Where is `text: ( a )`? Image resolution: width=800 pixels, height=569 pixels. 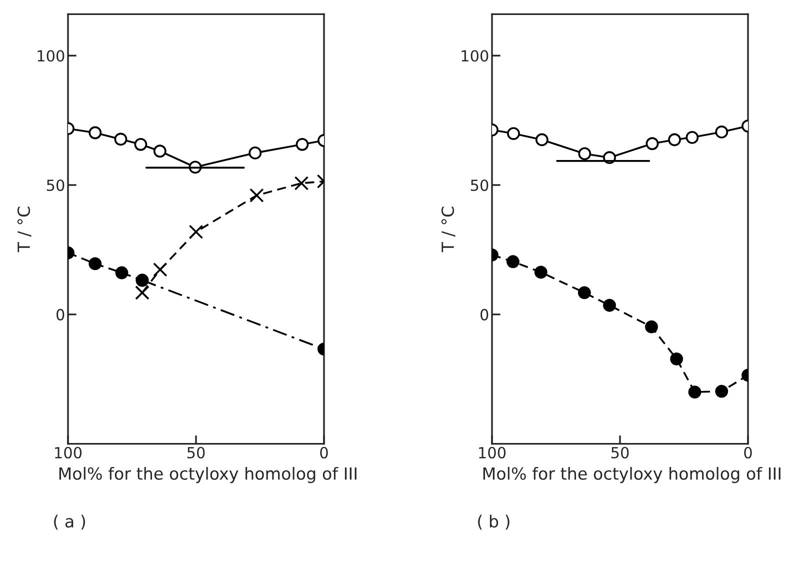
text: ( a ) is located at coordinates (70, 522).